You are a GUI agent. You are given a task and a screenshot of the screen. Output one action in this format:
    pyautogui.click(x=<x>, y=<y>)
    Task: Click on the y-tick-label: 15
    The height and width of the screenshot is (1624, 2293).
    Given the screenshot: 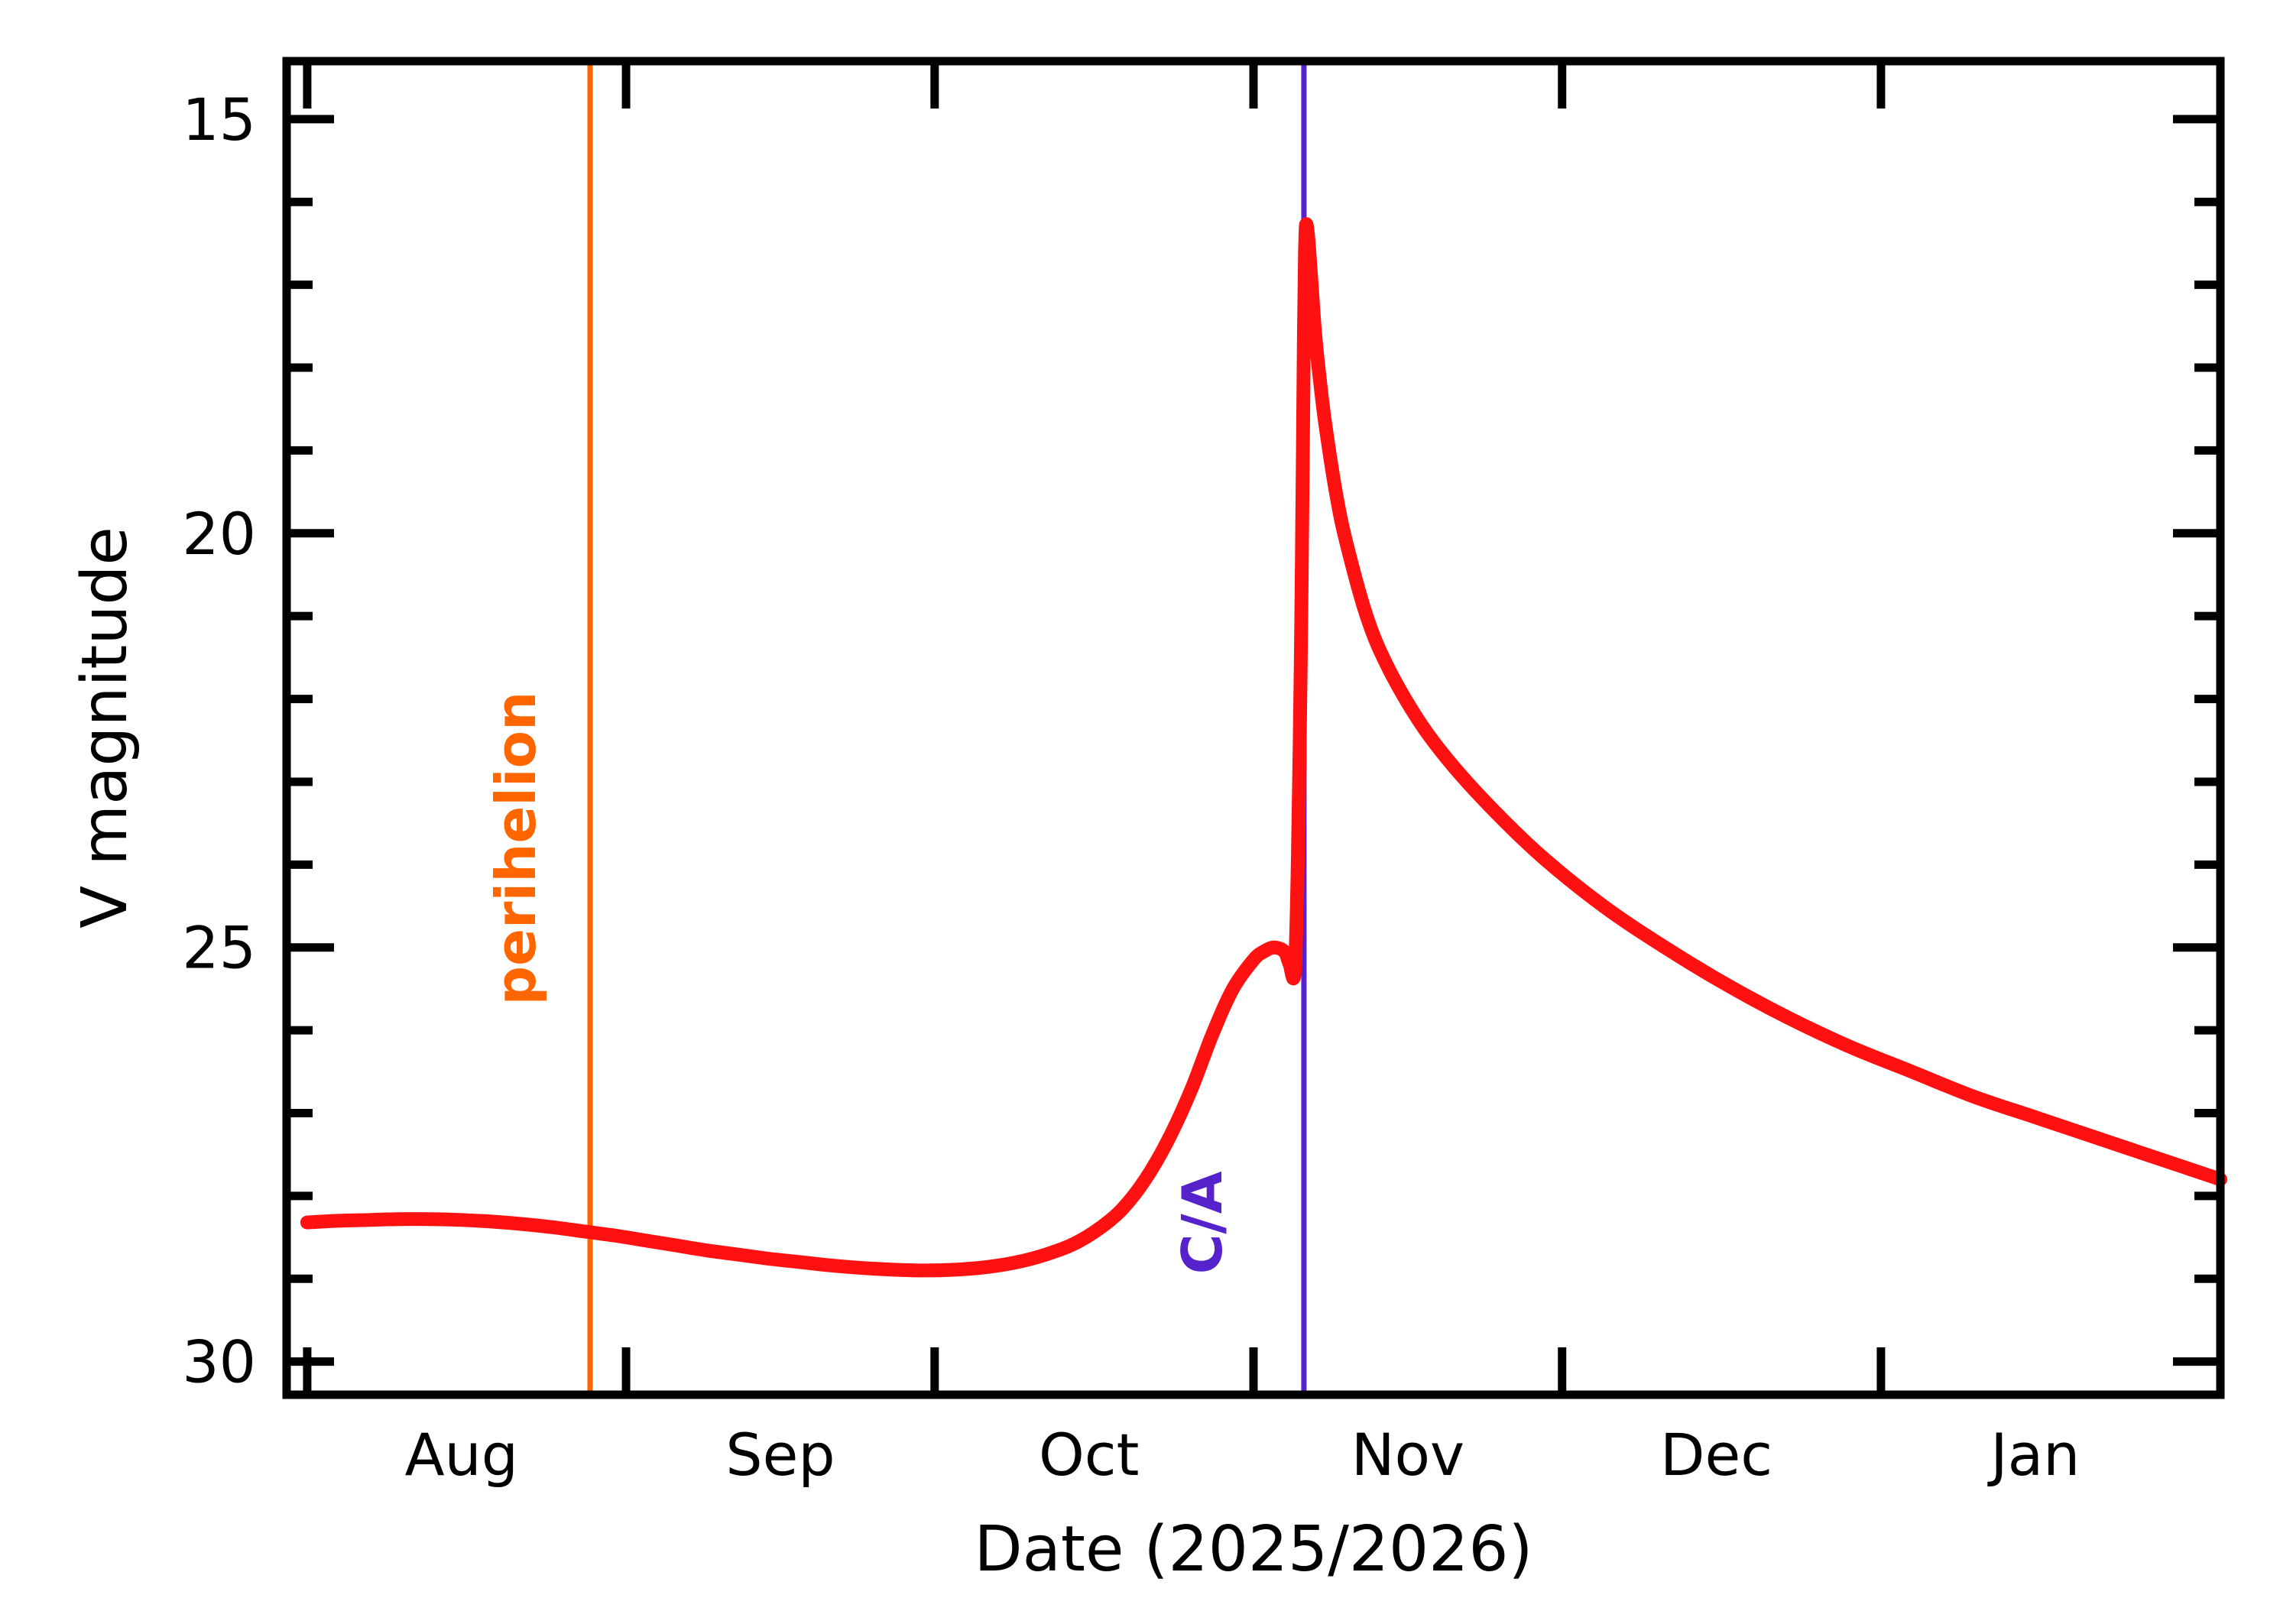 What is the action you would take?
    pyautogui.click(x=219, y=120)
    